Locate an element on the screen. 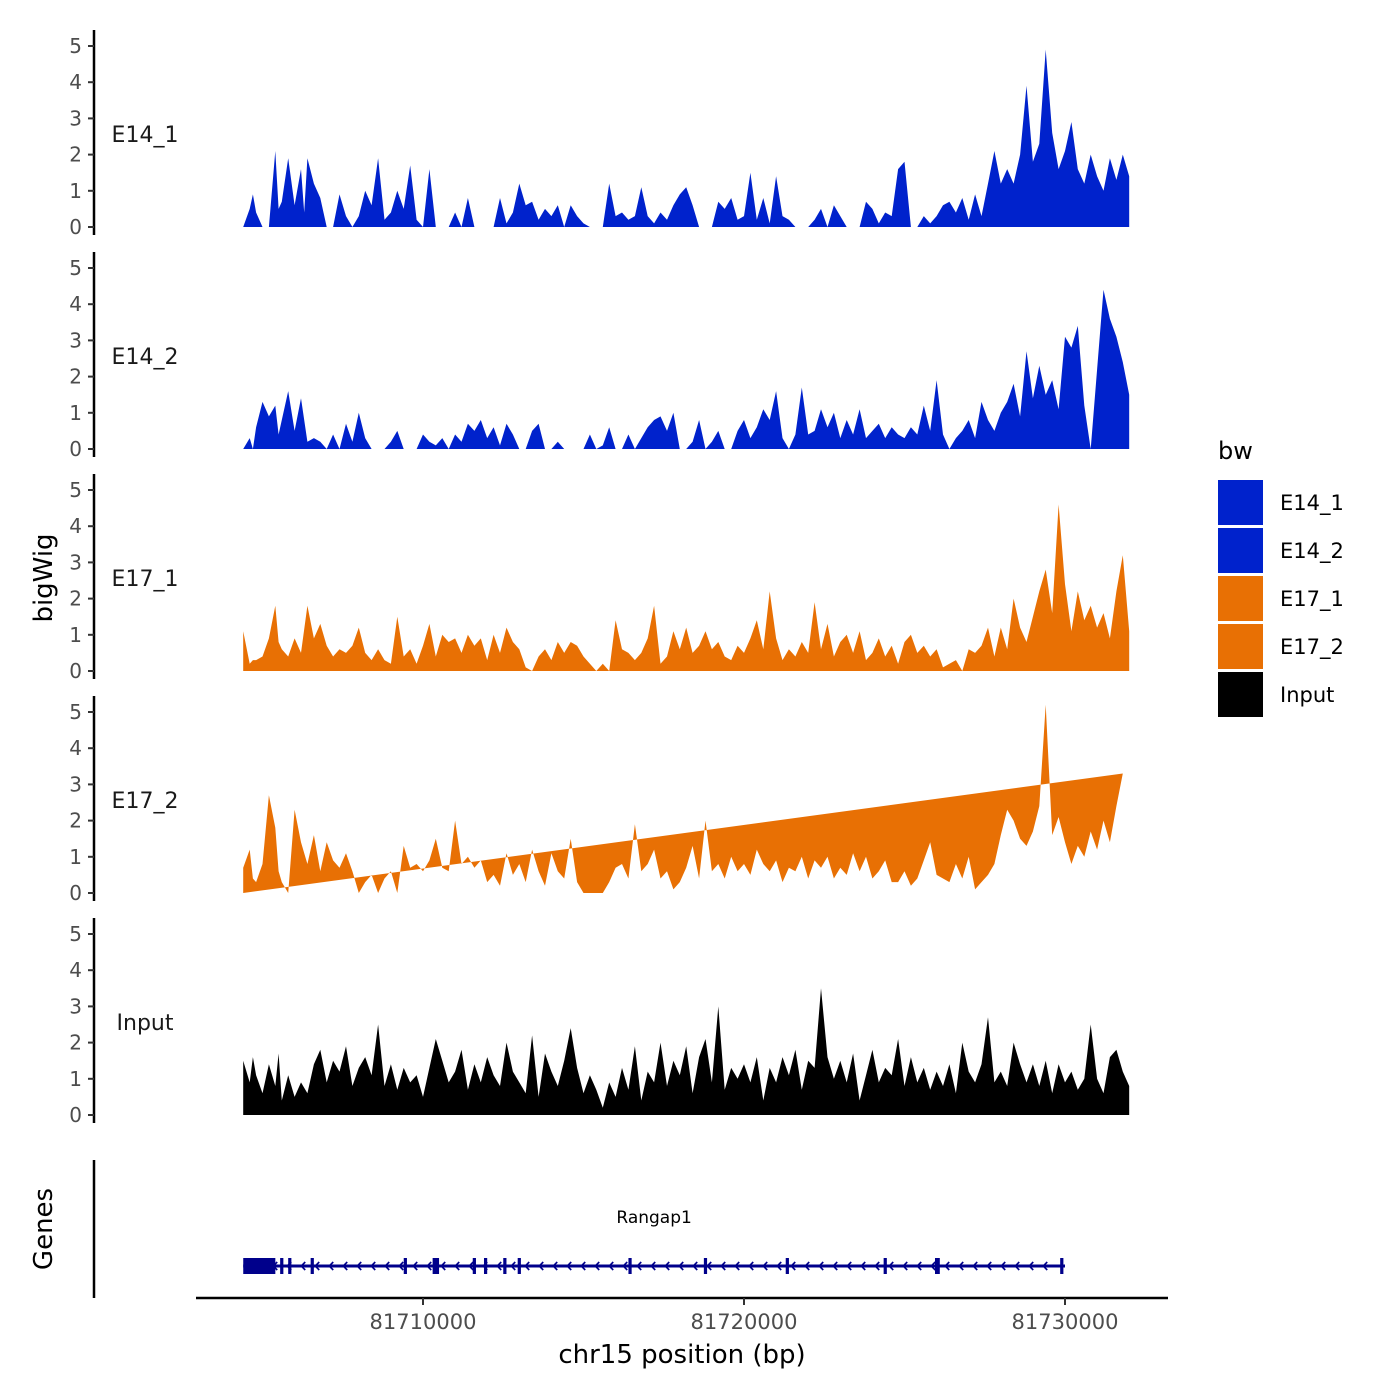 The image size is (1400, 1400). track-Input: 0 1 2 3 4 5 Input is located at coordinates (599, 1022).